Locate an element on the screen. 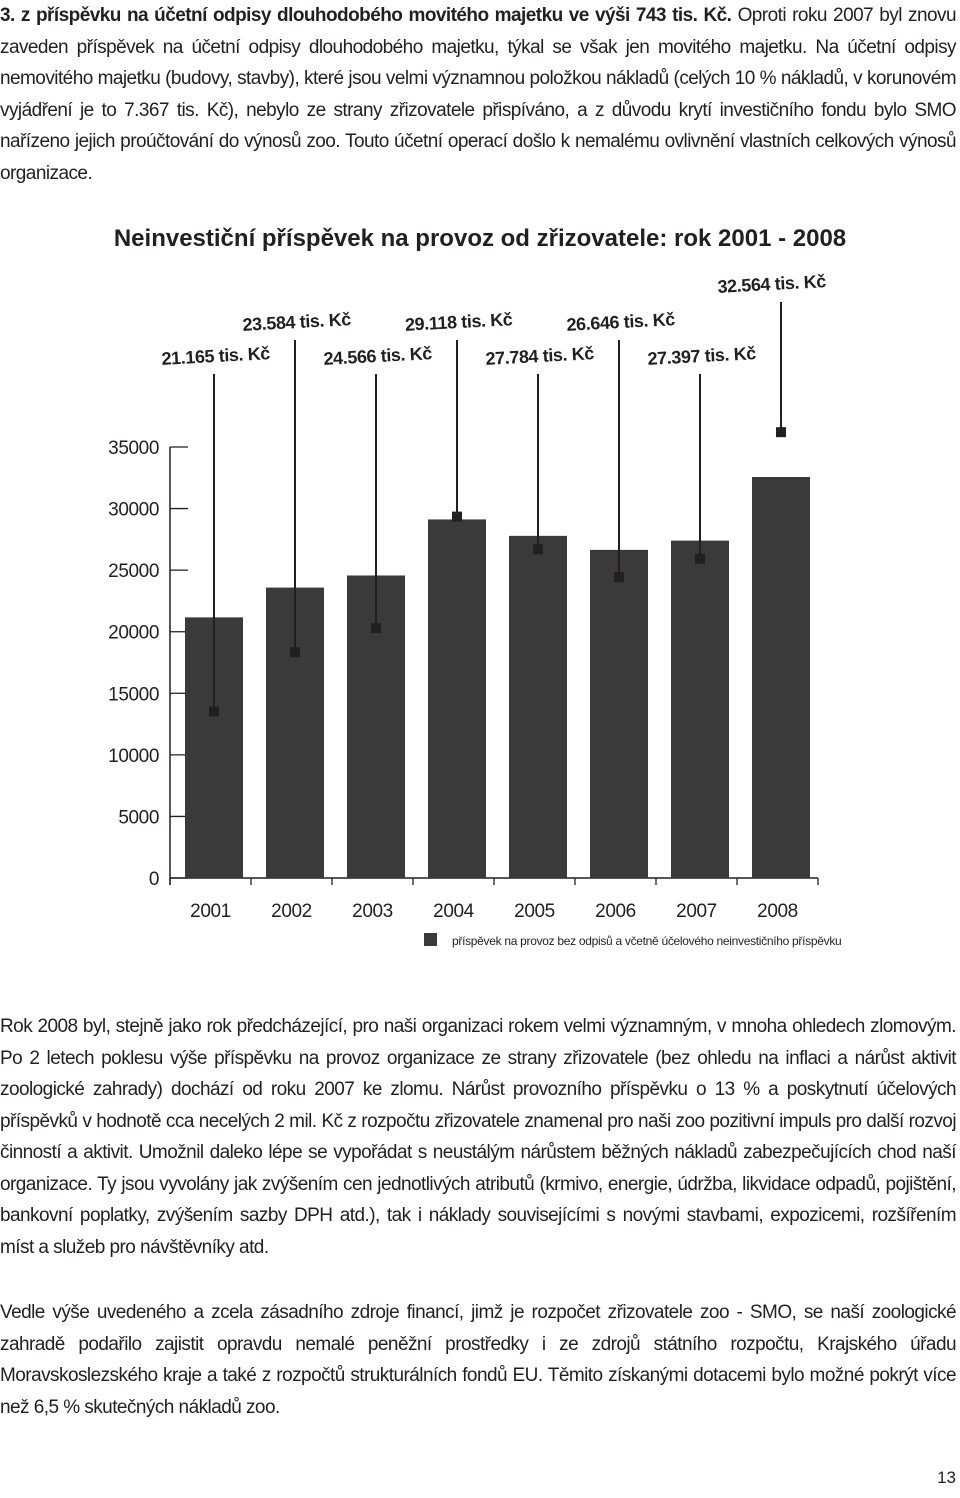  bar-2007 is located at coordinates (700, 709).